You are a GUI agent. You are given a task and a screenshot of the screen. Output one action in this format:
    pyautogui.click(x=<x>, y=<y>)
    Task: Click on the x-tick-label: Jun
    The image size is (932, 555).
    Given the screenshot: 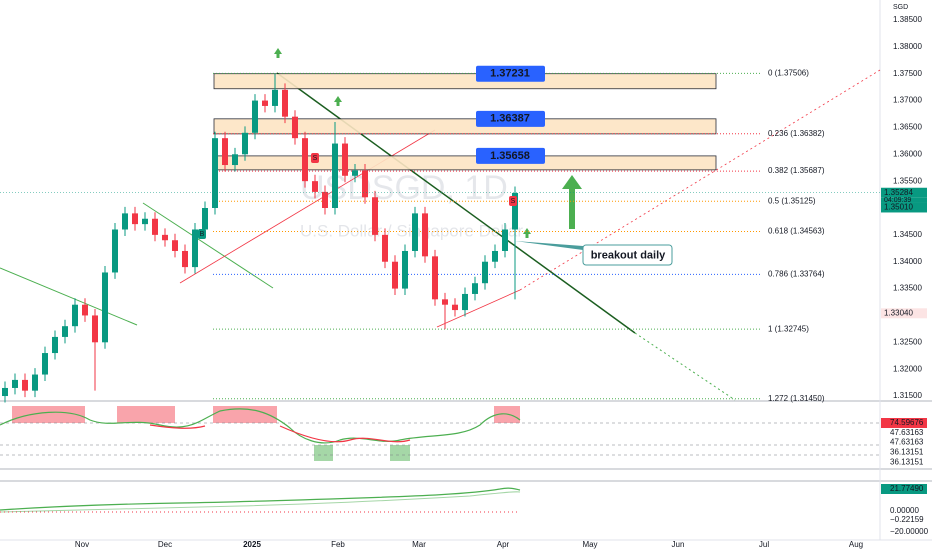 What is the action you would take?
    pyautogui.click(x=678, y=544)
    